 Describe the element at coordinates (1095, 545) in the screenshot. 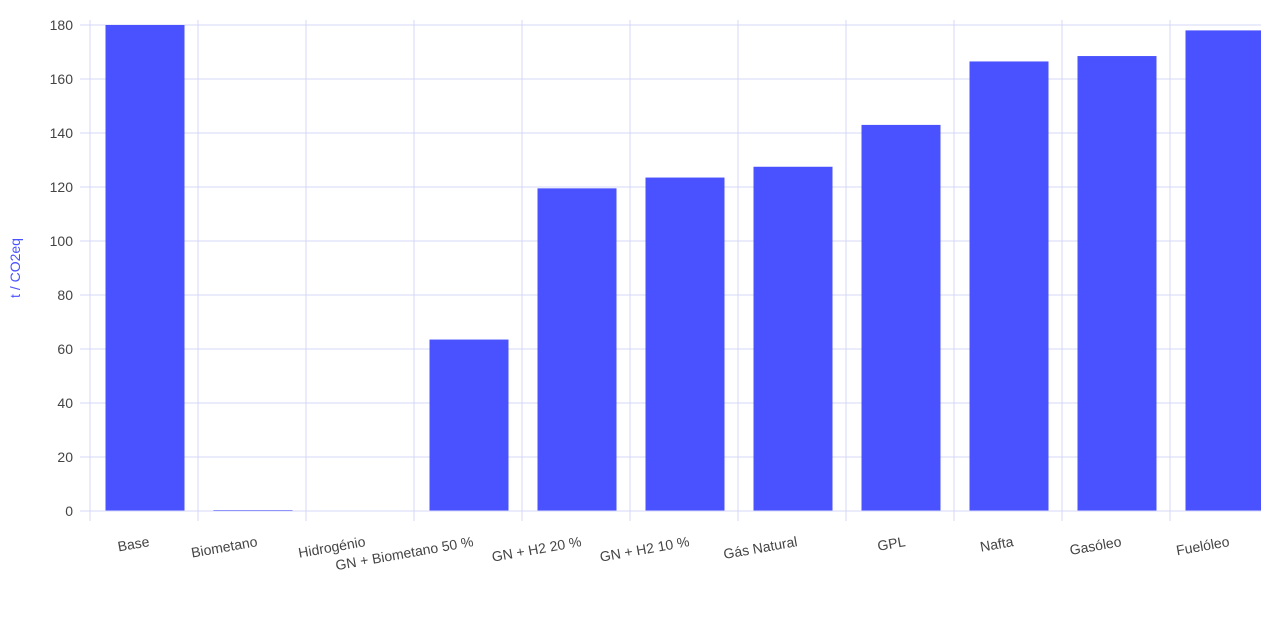

I see `x-tick-label: Gasóleo` at that location.